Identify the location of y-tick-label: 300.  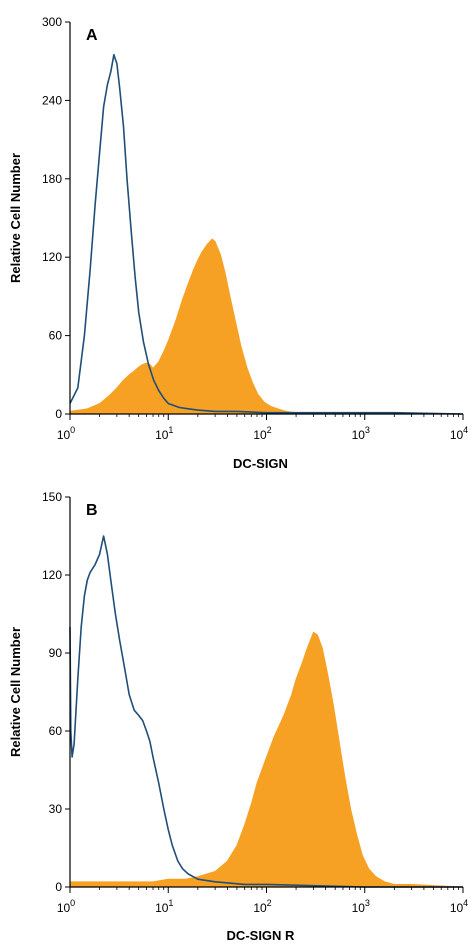
(52, 22).